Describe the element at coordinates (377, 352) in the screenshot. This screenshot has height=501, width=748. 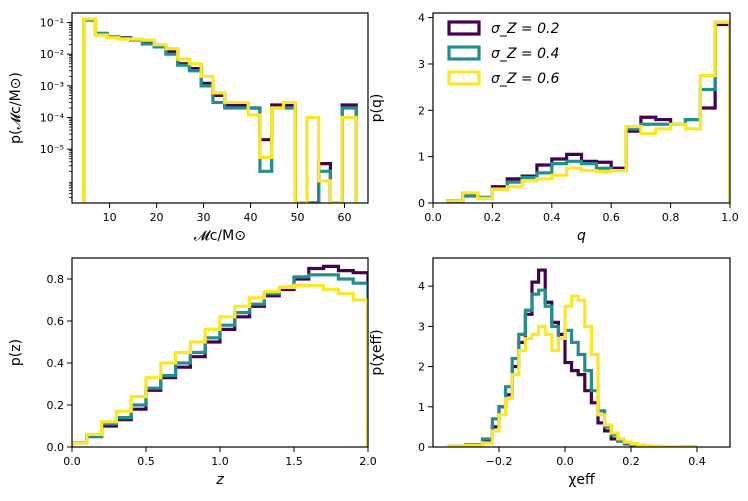
I see `y-axis-label: p(χeff)` at that location.